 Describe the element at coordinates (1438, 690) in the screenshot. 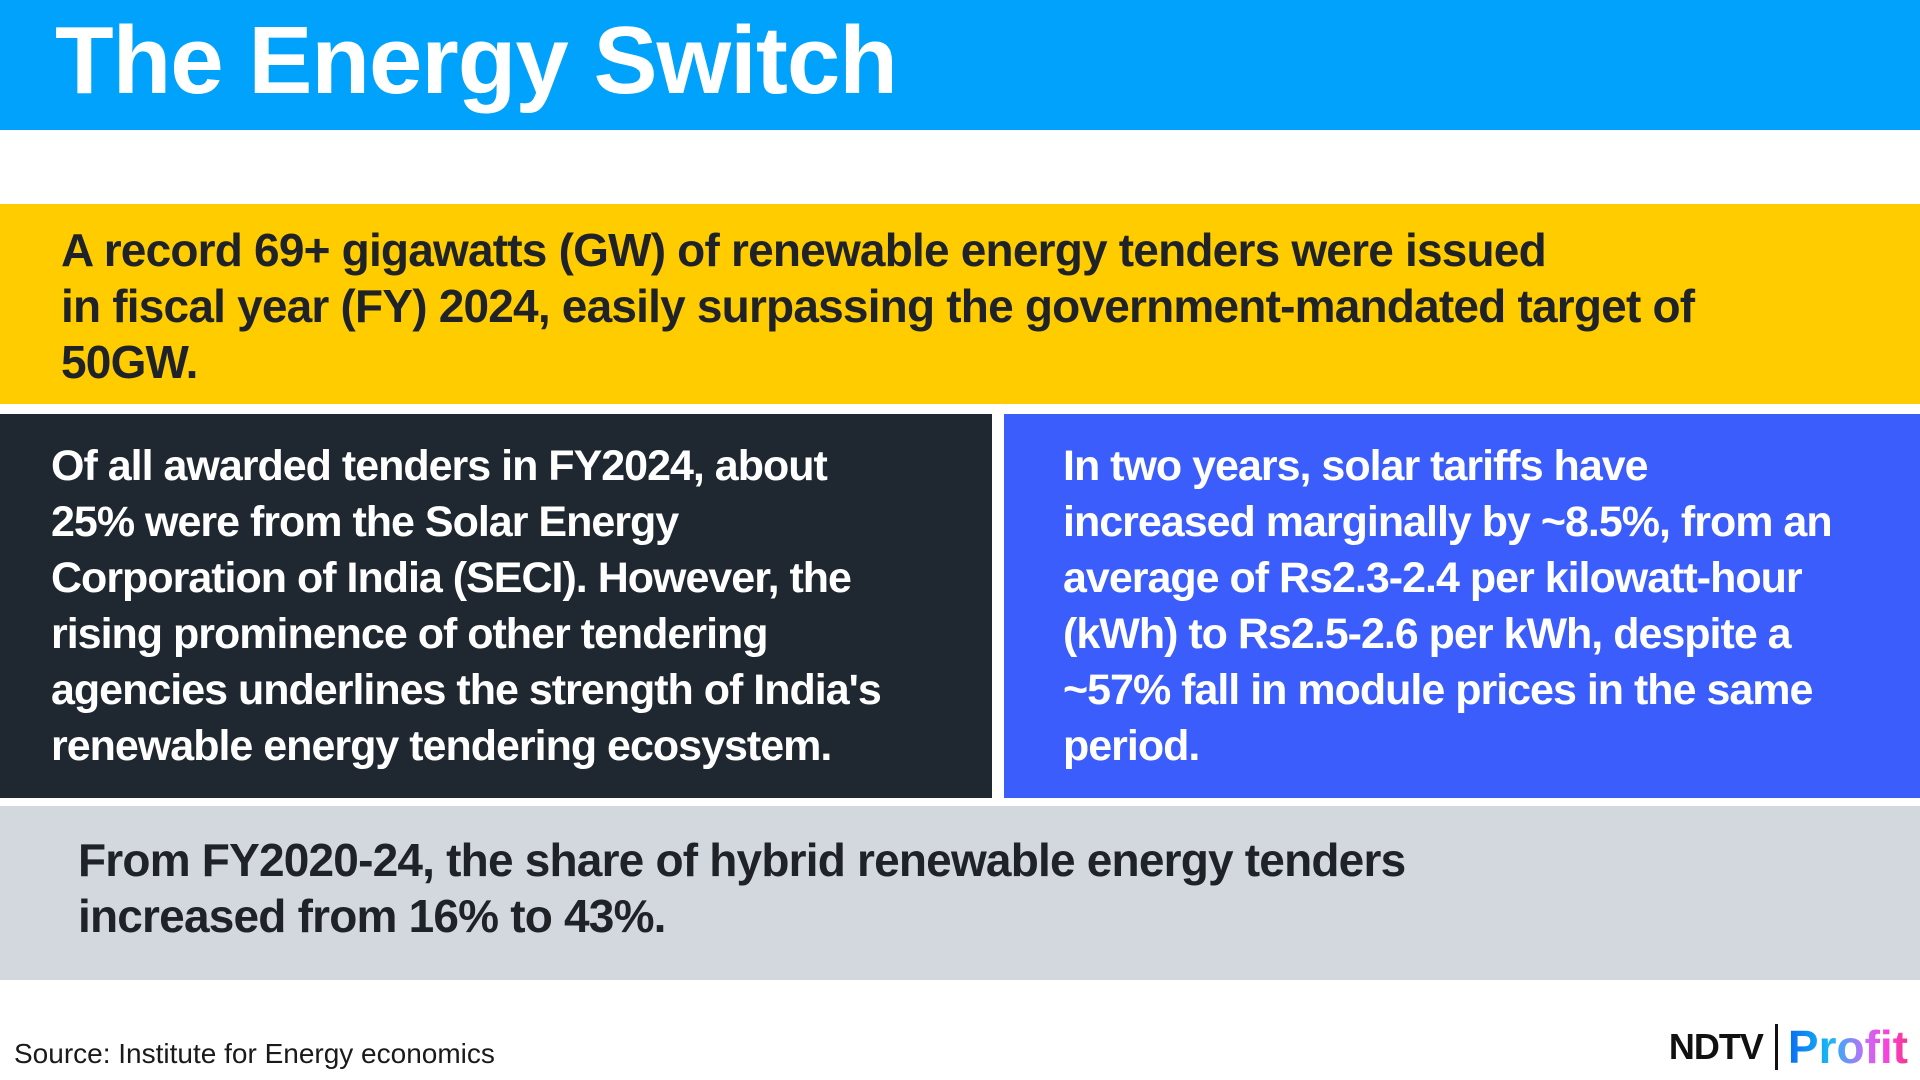

I see `text-line: ~57% fall in module prices in the same` at that location.